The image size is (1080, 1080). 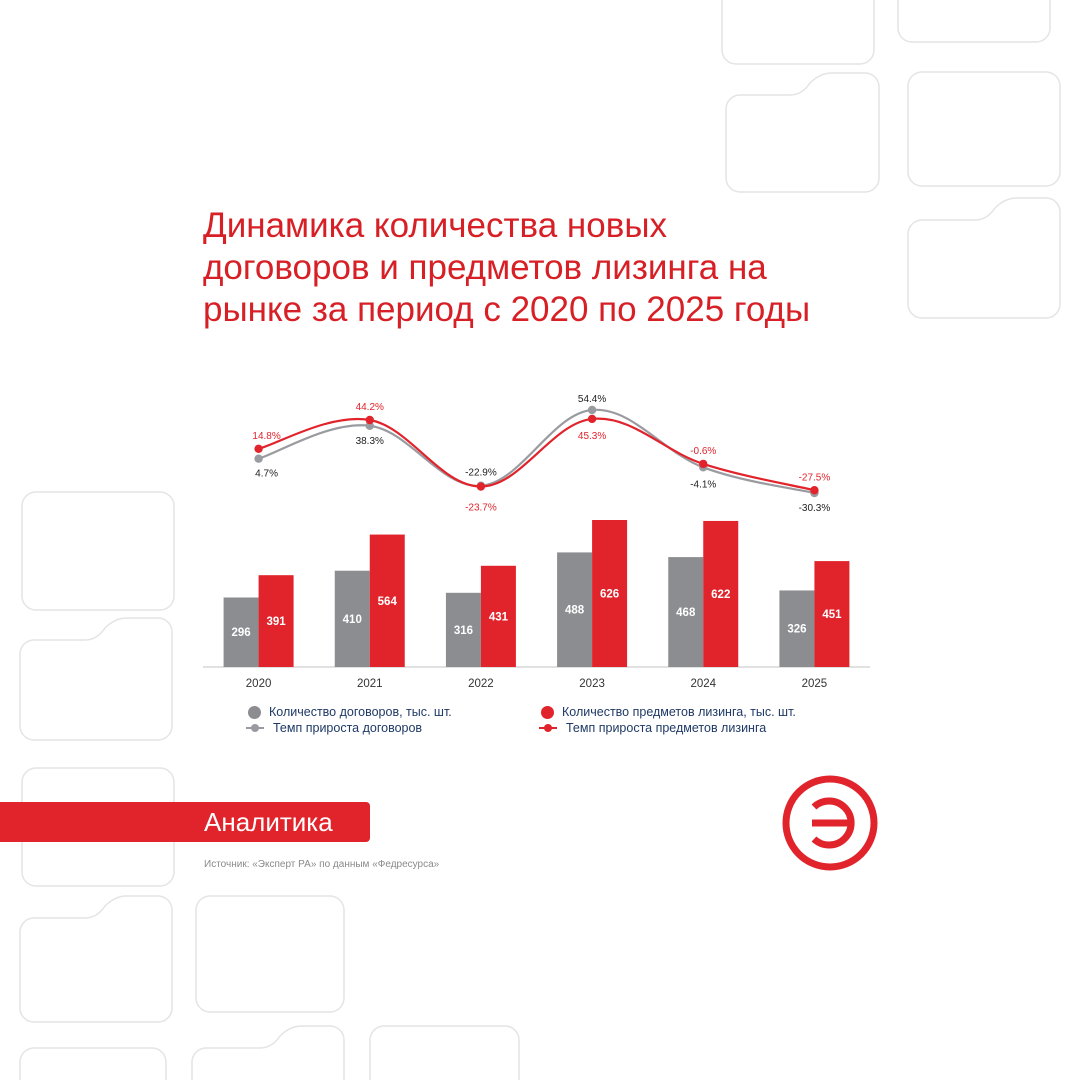 I want to click on x-tick-label: 2025, so click(x=815, y=684).